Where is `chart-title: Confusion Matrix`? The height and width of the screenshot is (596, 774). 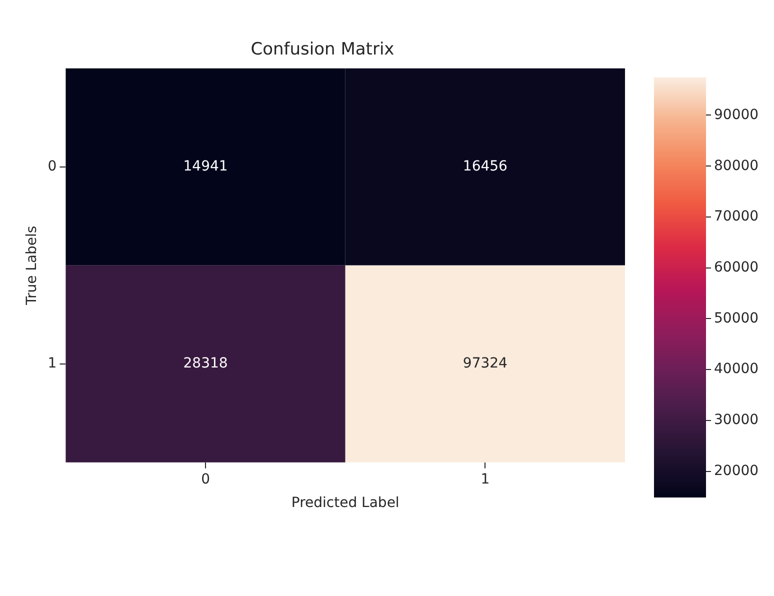
chart-title: Confusion Matrix is located at coordinates (322, 50).